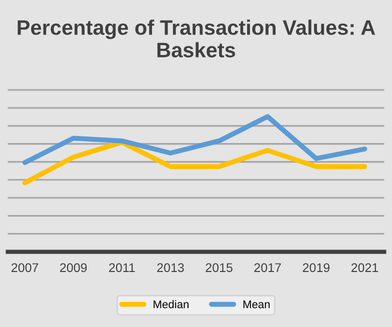 The image size is (392, 327). Describe the element at coordinates (122, 267) in the screenshot. I see `x-tick-label: 2011` at that location.